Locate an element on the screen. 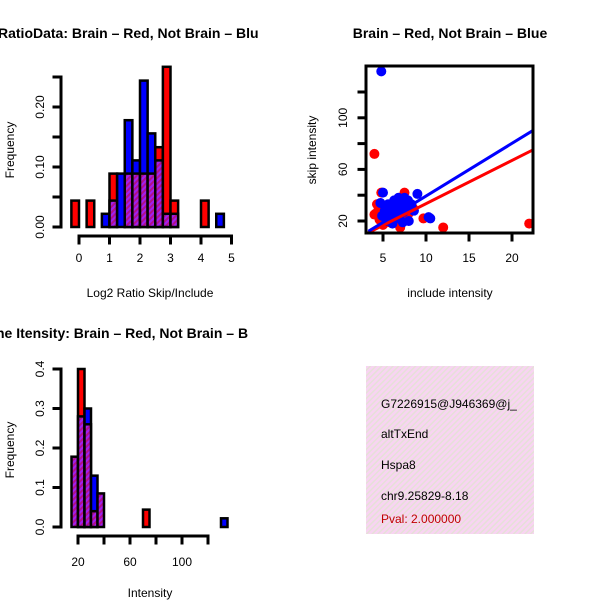 The height and width of the screenshot is (600, 600). hist2-ylabel: Frequency is located at coordinates (10, 450).